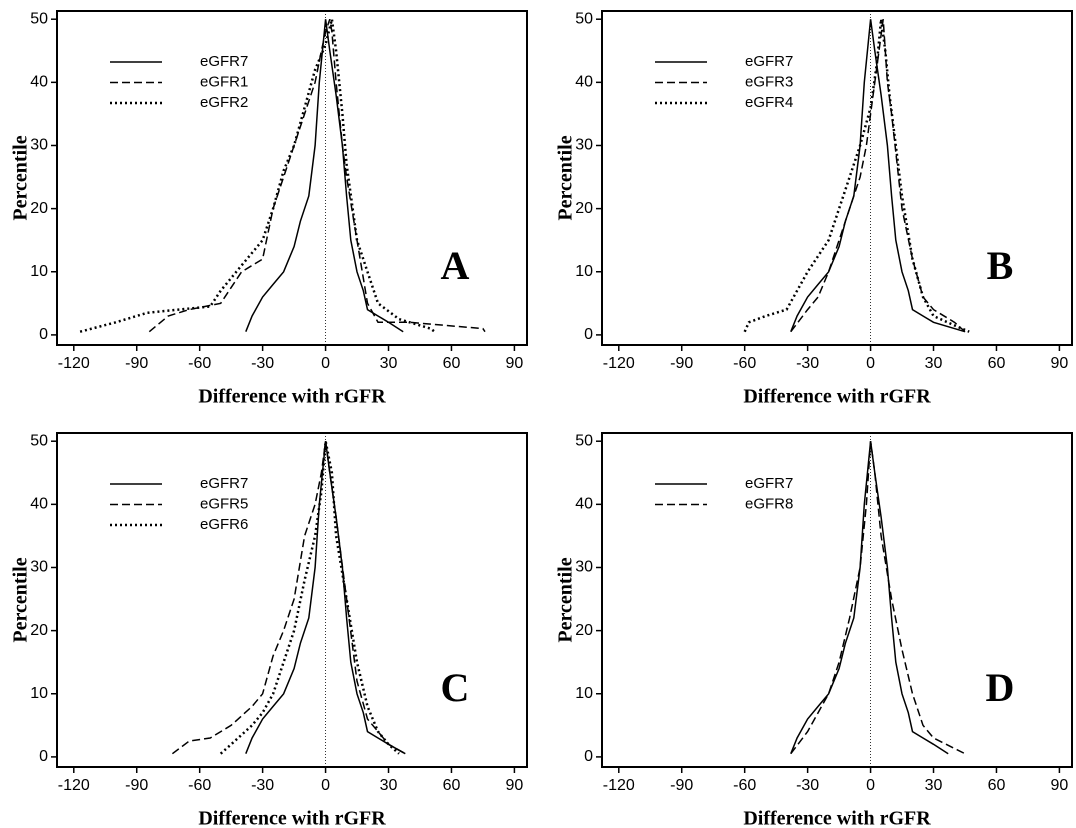 This screenshot has width=1076, height=828. What do you see at coordinates (769, 81) in the screenshot?
I see `legend-label: eGFR3` at bounding box center [769, 81].